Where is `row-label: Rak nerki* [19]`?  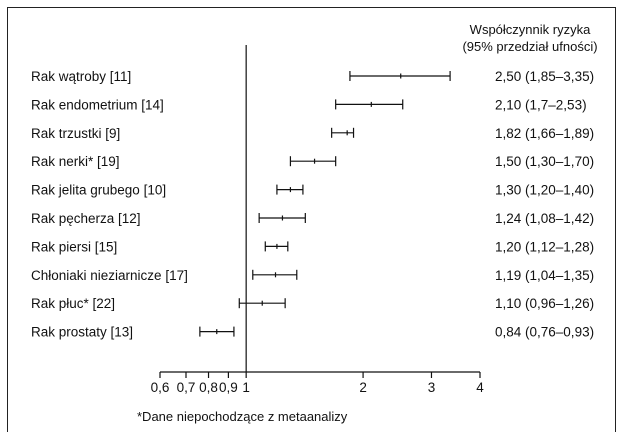 row-label: Rak nerki* [19] is located at coordinates (75, 161).